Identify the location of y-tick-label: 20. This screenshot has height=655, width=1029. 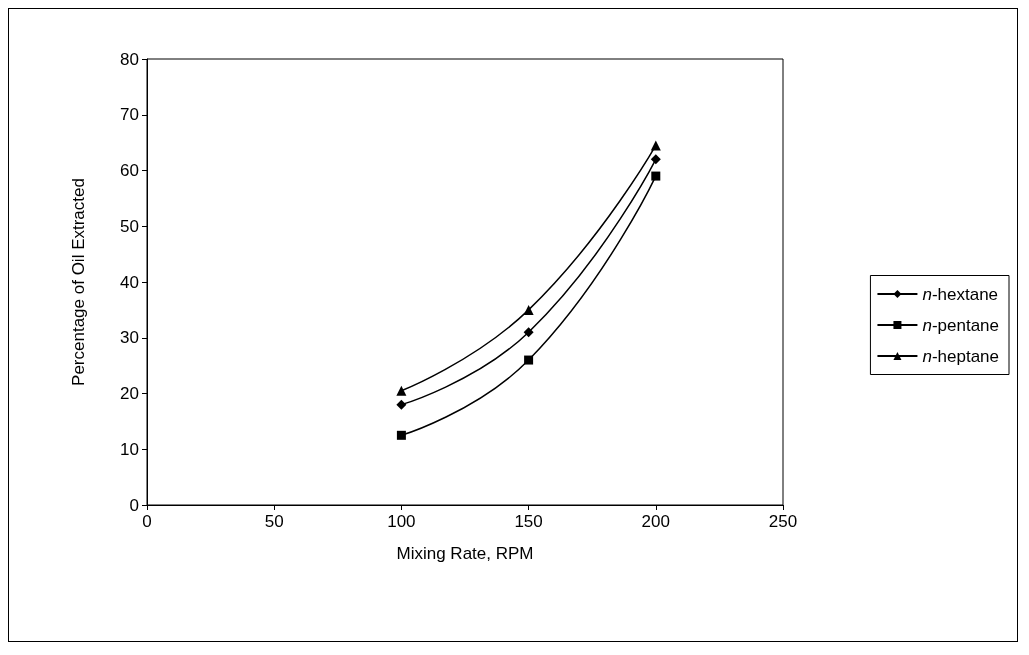
(129, 393).